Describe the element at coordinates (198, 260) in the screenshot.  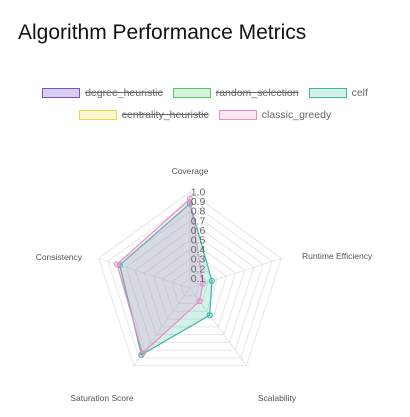
I see `tick-label: 0.3` at that location.